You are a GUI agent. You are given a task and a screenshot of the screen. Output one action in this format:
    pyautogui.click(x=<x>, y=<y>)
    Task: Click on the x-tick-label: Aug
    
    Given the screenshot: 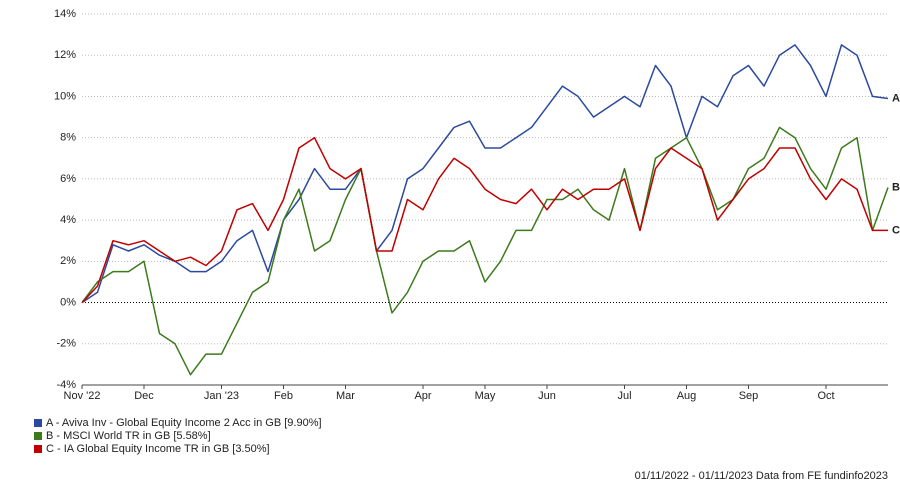 What is the action you would take?
    pyautogui.click(x=687, y=396)
    